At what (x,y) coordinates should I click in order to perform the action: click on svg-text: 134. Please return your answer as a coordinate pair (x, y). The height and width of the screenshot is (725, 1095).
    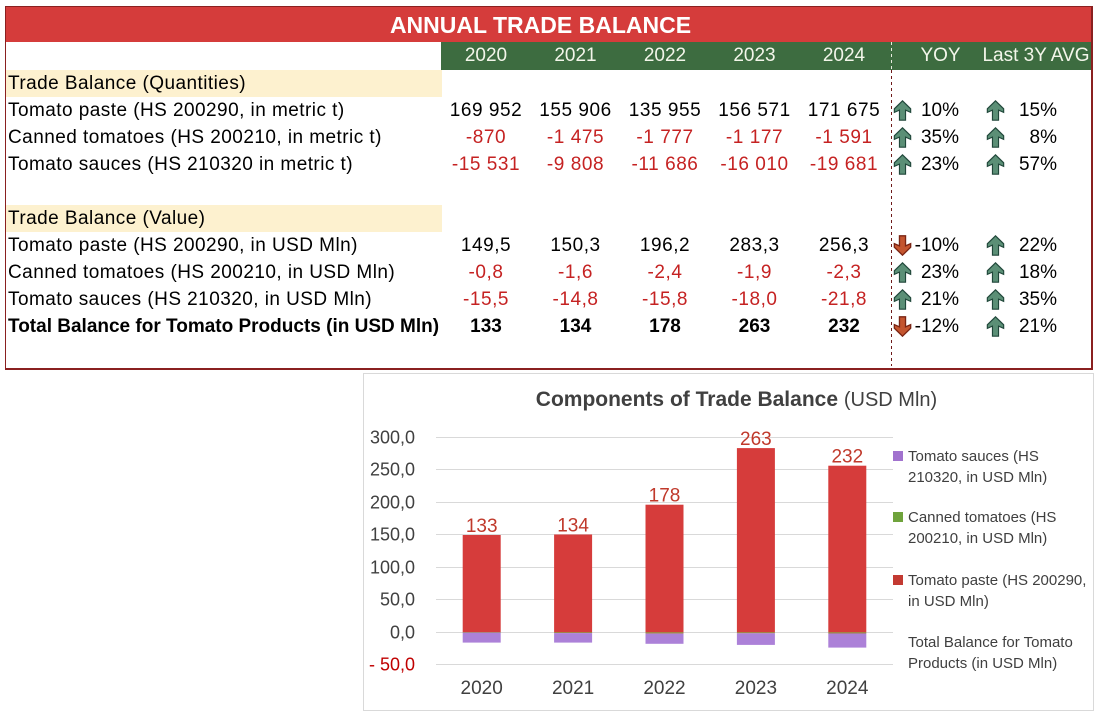
    Looking at the image, I should click on (573, 526).